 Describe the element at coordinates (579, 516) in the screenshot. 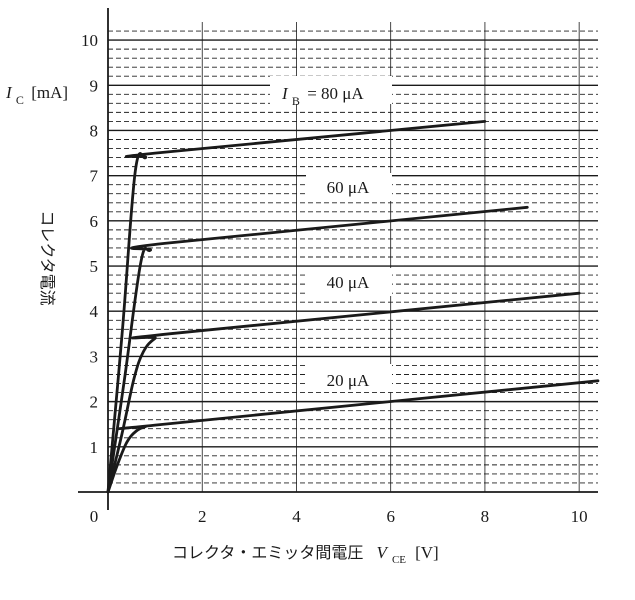

I see `x-tick-label: 10` at that location.